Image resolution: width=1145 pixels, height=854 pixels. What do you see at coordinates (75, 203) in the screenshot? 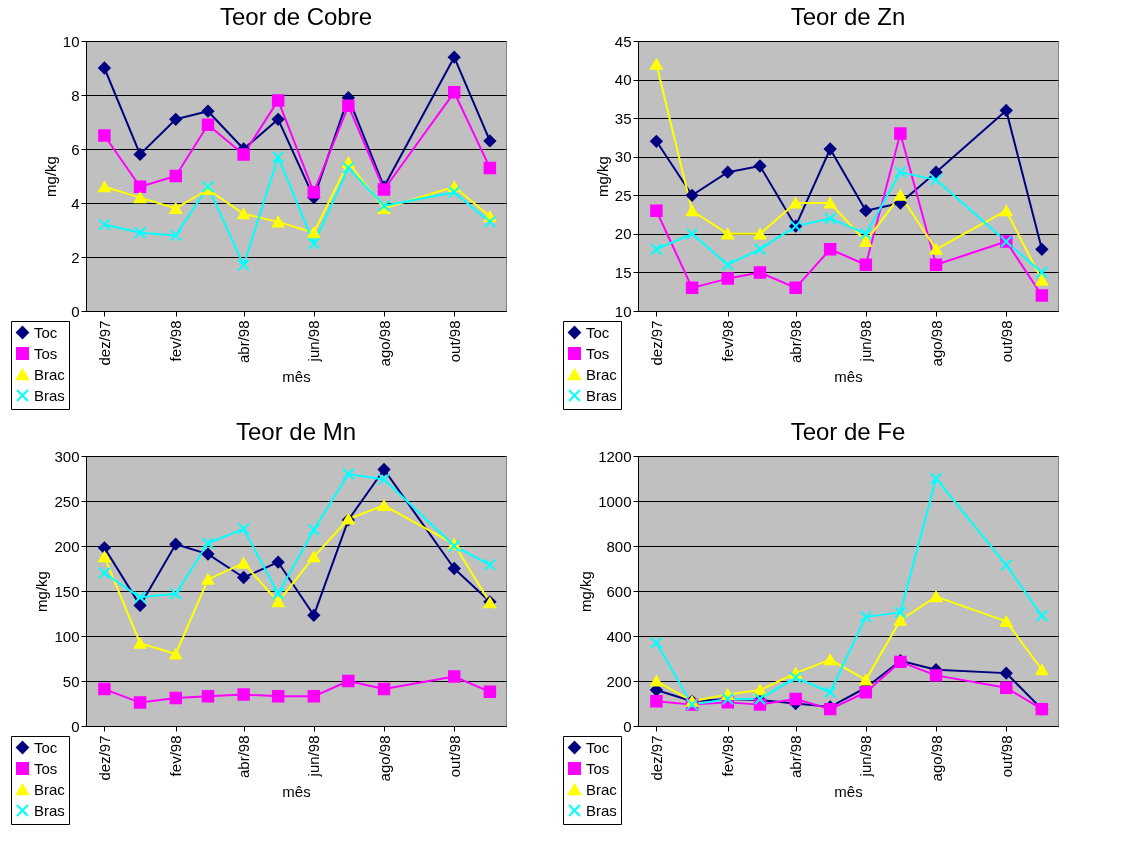
I see `y-tick-label: 4` at bounding box center [75, 203].